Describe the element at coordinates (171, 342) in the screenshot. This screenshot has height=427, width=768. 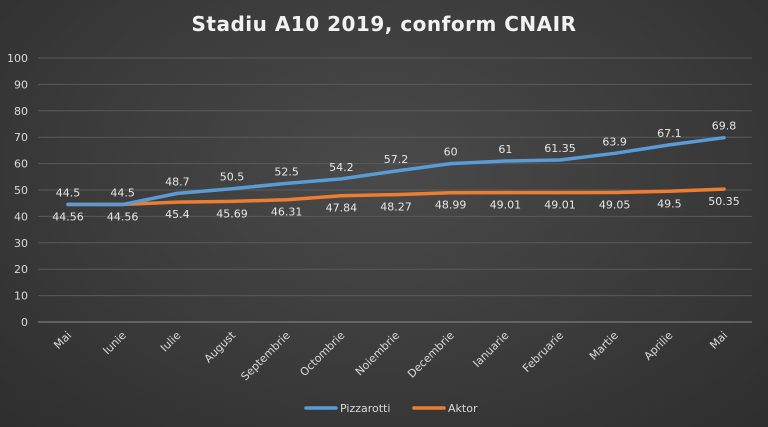
I see `x-tick-label: Iulie` at that location.